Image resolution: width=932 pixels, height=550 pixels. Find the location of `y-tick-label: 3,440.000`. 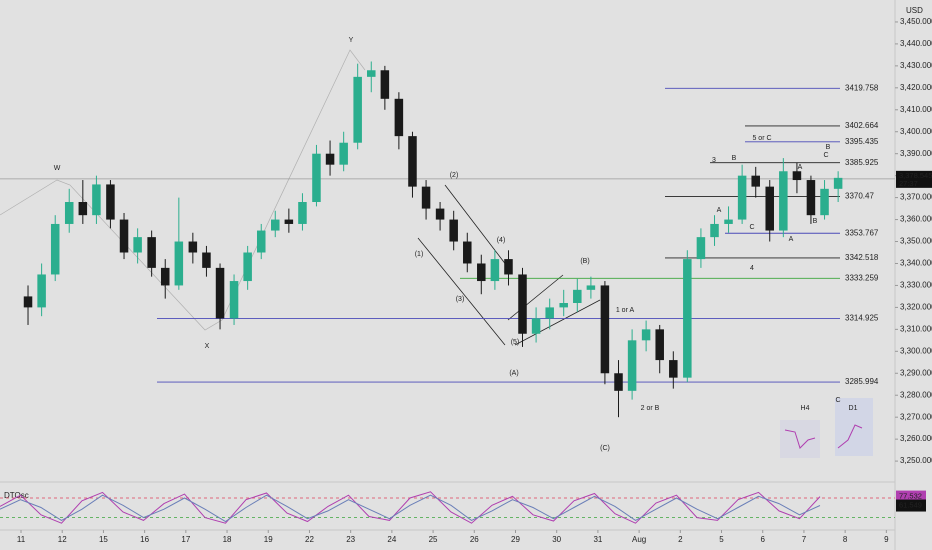

y-tick-label: 3,440.000 is located at coordinates (916, 43).